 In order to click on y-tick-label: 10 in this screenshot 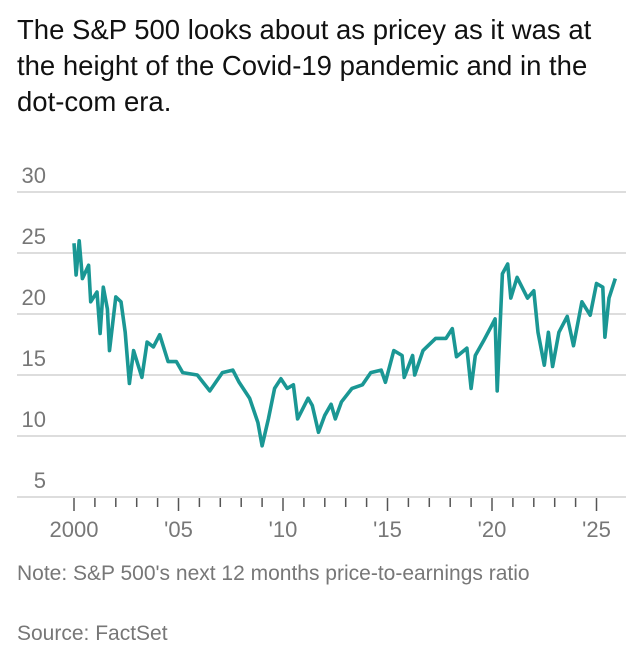, I will do `click(34, 419)`.